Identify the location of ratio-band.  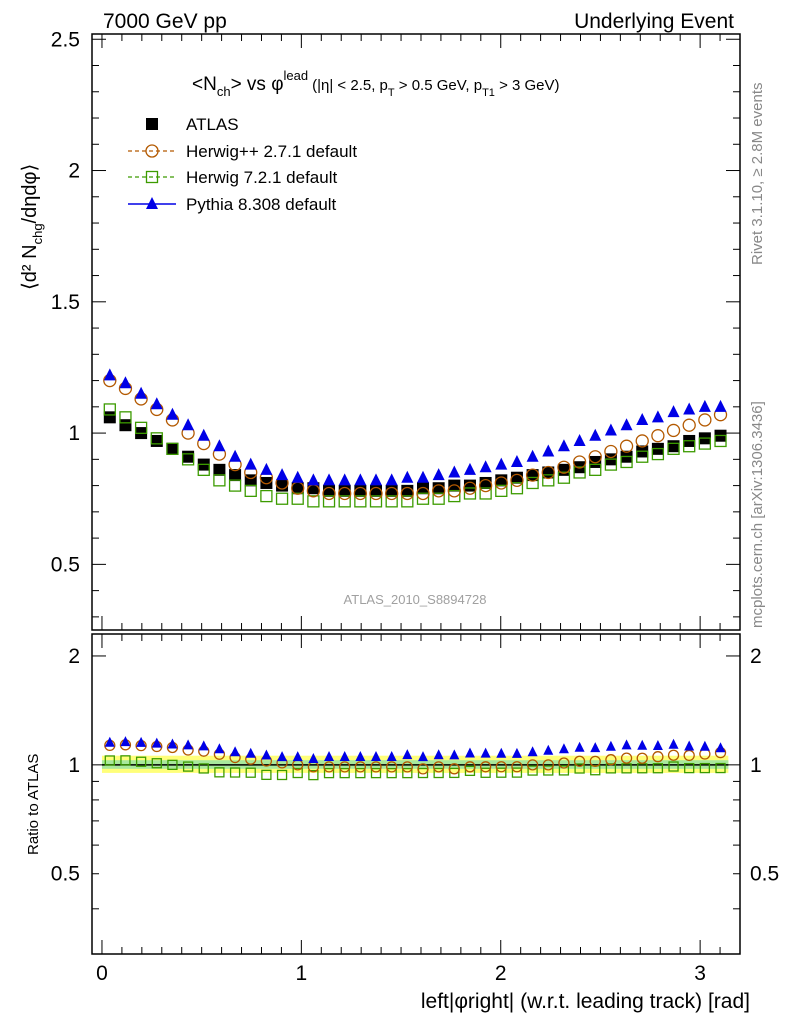
(415, 764).